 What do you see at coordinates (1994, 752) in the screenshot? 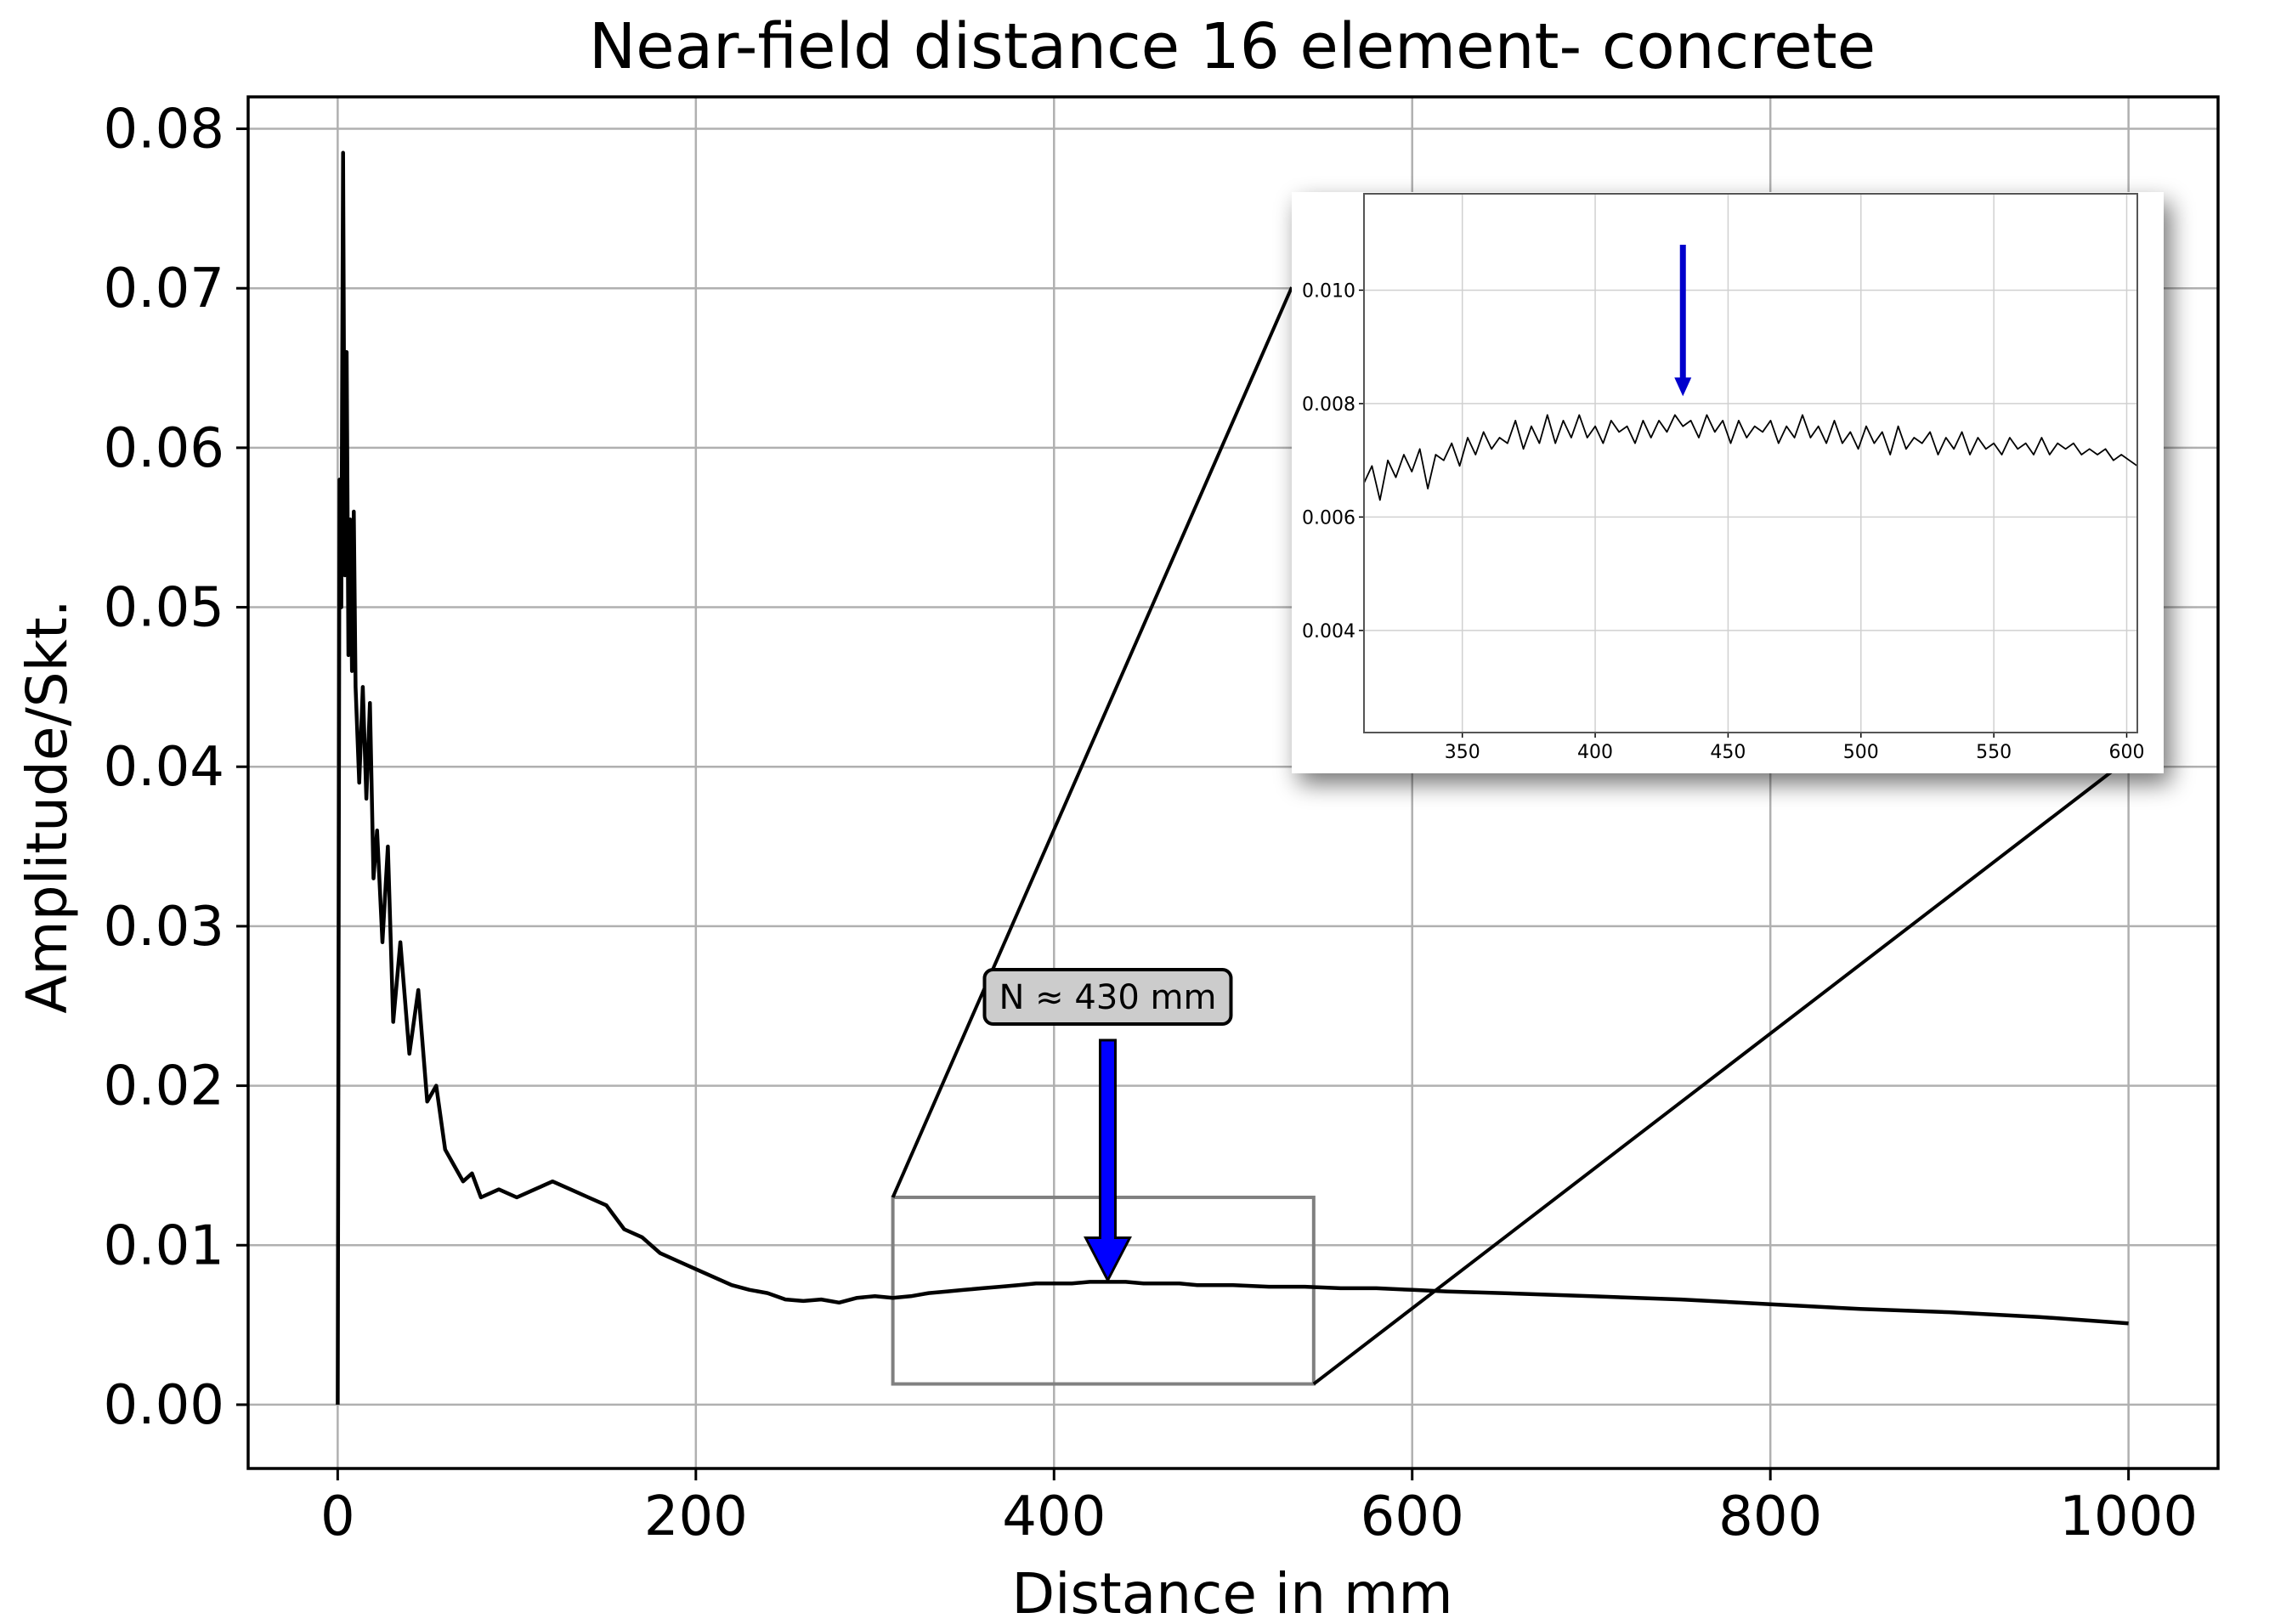
I see `inset-x-tick-label: 550` at bounding box center [1994, 752].